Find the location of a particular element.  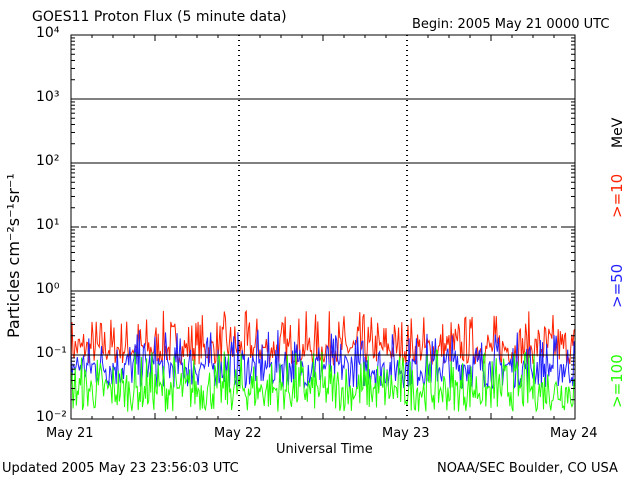

series-100mev is located at coordinates (323, 380).